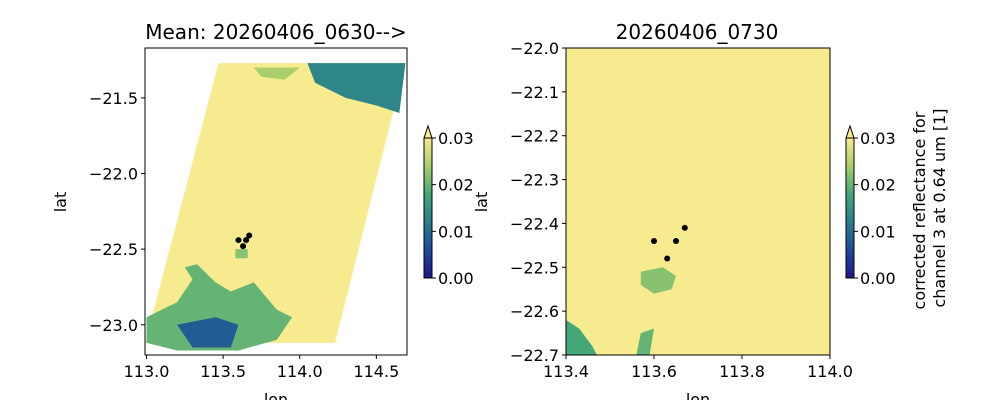 This screenshot has width=1000, height=400. Describe the element at coordinates (534, 92) in the screenshot. I see `panel-right-y-tick-label: −22.1` at that location.